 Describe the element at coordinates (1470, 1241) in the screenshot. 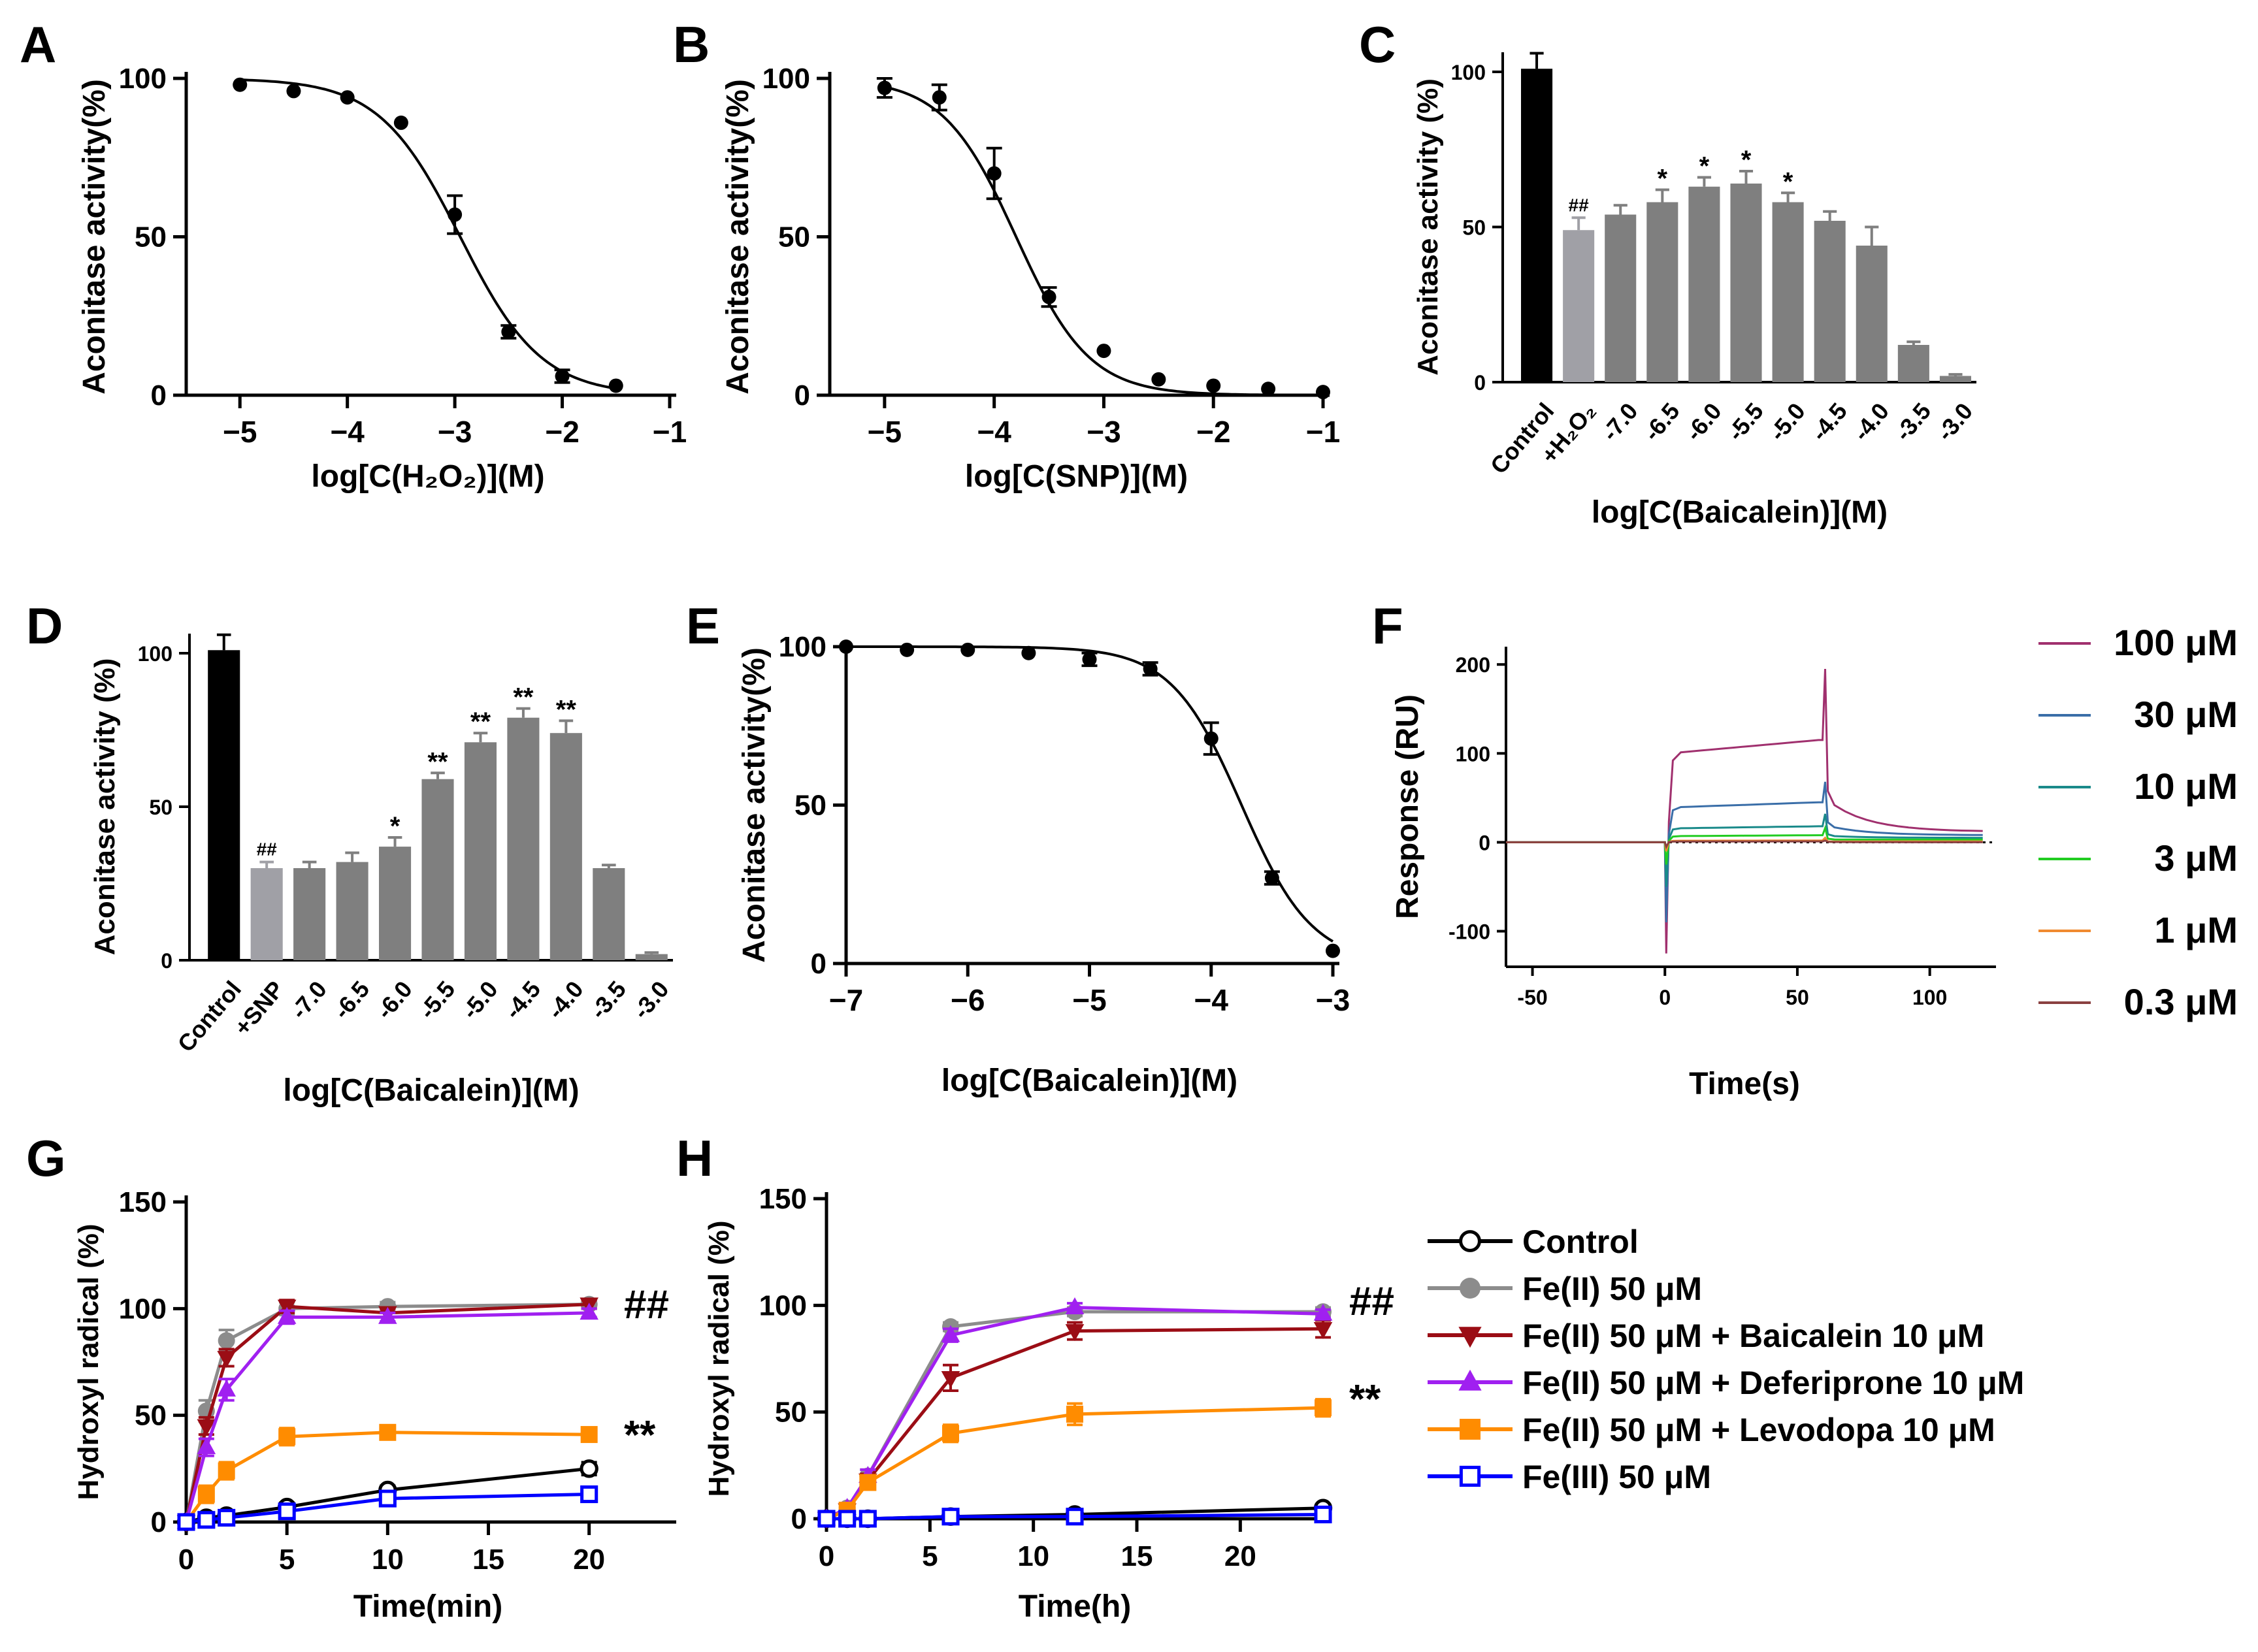

I see `marker-control-legend` at that location.